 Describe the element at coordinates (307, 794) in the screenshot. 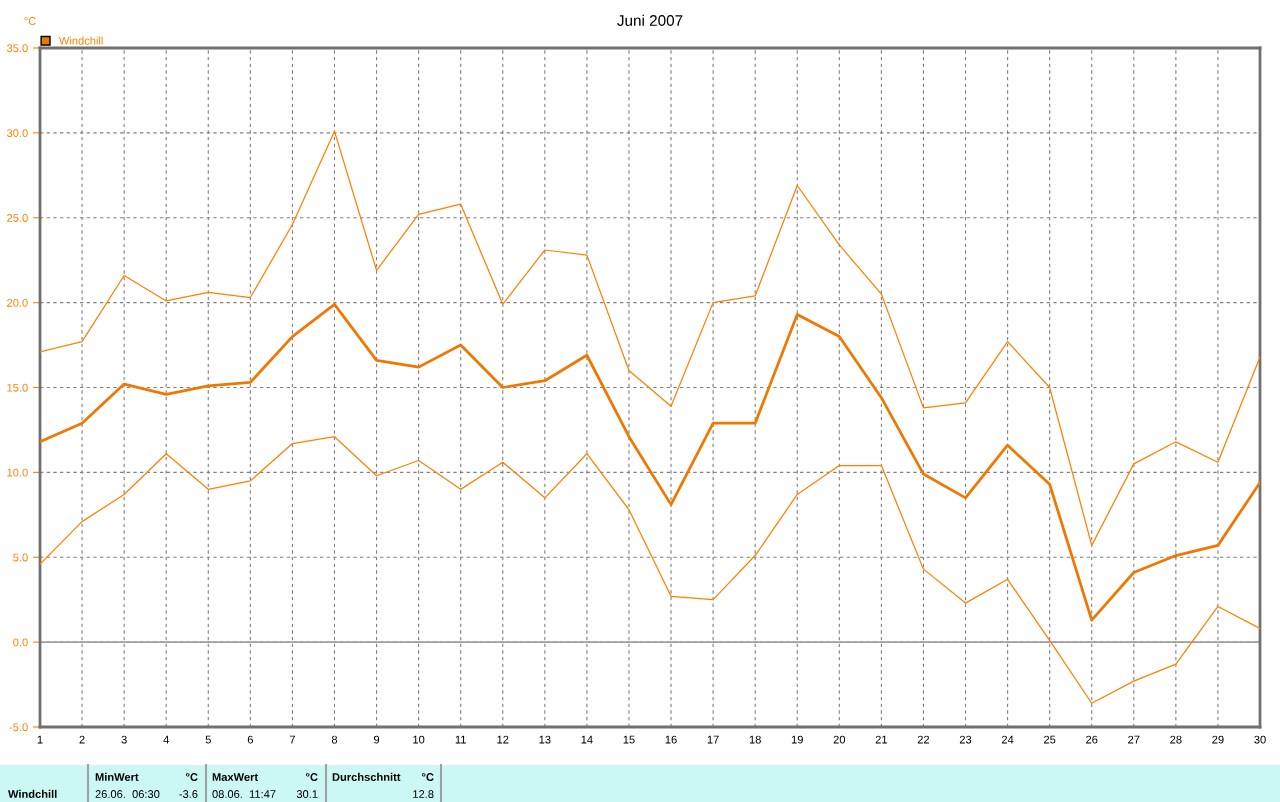

I see `text: 30.1` at that location.